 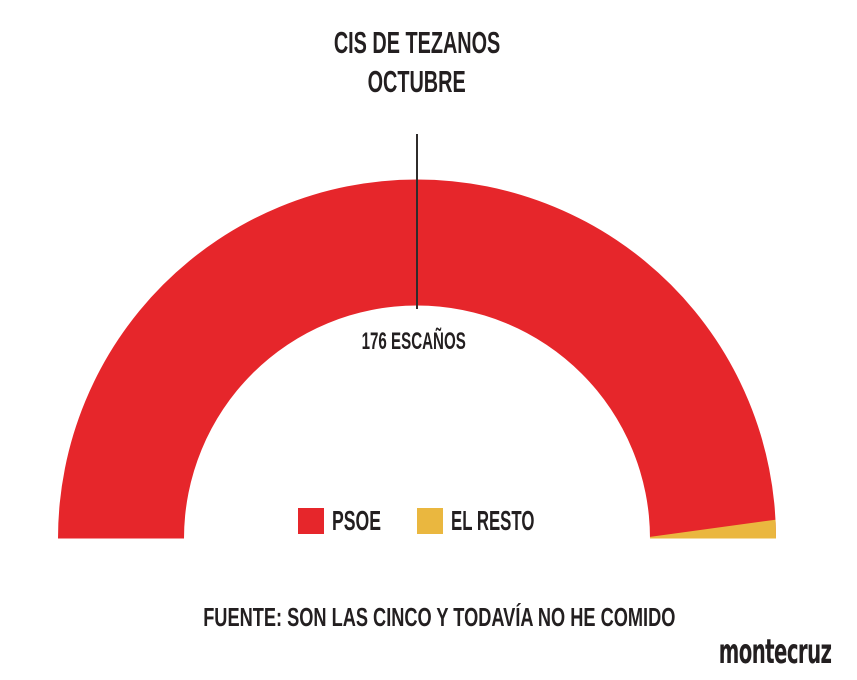 I want to click on majority-threshold-label-text: 176 ESCAÑOS, so click(x=414, y=341).